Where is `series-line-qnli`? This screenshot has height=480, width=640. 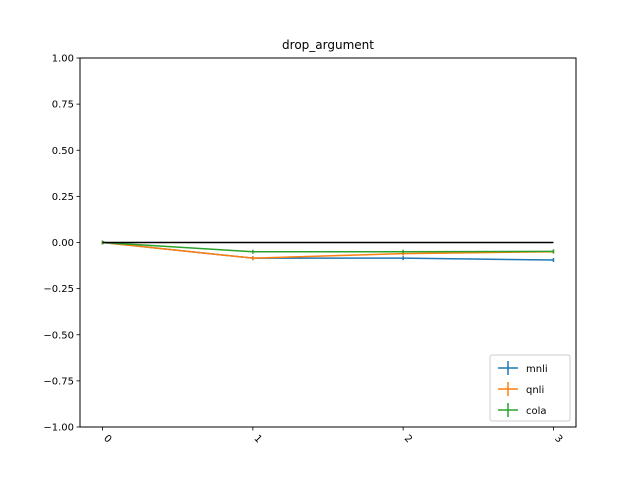 series-line-qnli is located at coordinates (328, 250).